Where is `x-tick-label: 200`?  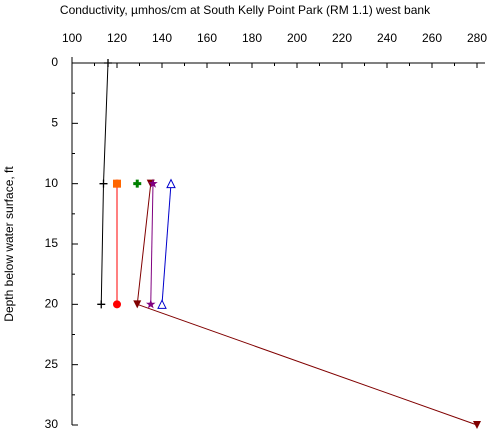 x-tick-label: 200 is located at coordinates (297, 38).